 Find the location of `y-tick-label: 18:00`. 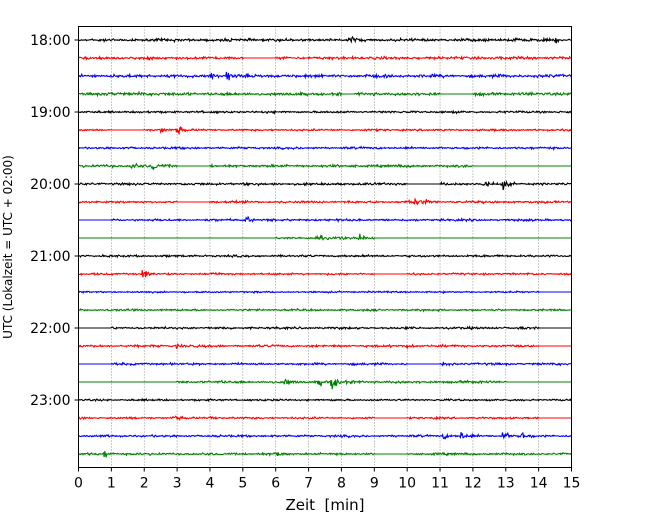

y-tick-label: 18:00 is located at coordinates (50, 41).